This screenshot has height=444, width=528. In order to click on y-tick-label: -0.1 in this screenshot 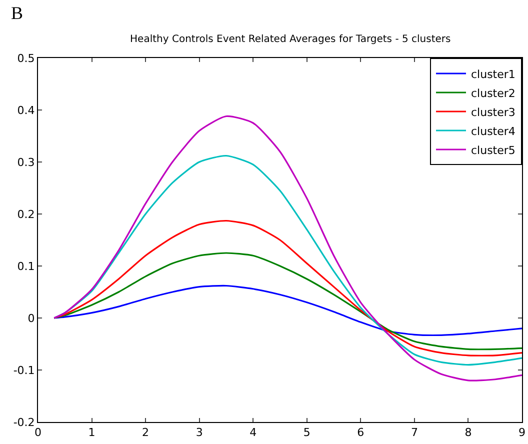, I will do `click(24, 370)`.